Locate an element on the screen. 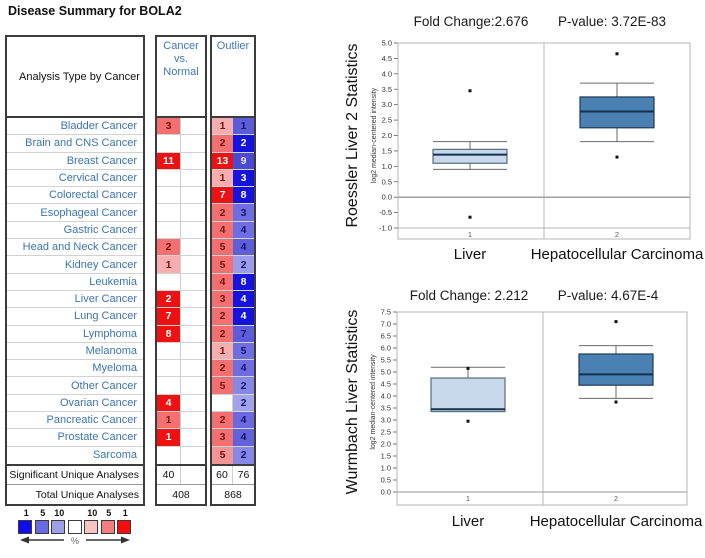 The height and width of the screenshot is (558, 705). cancer-name-link: Bladder Cancer is located at coordinates (75, 127).